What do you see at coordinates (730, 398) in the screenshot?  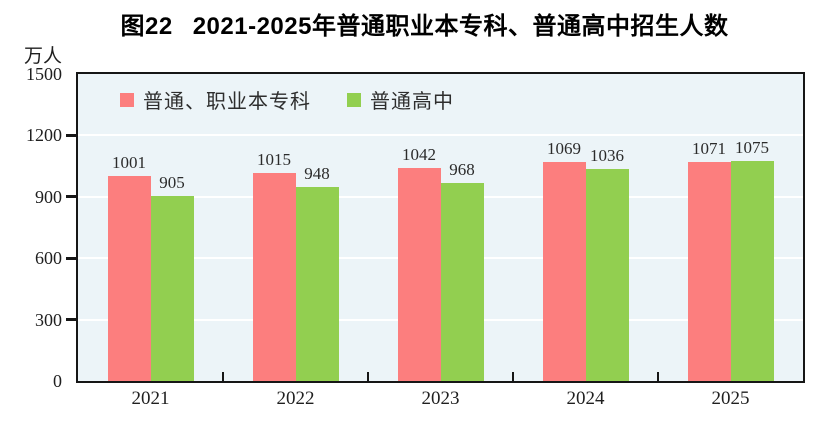 I see `x-axis-label: 2025` at bounding box center [730, 398].